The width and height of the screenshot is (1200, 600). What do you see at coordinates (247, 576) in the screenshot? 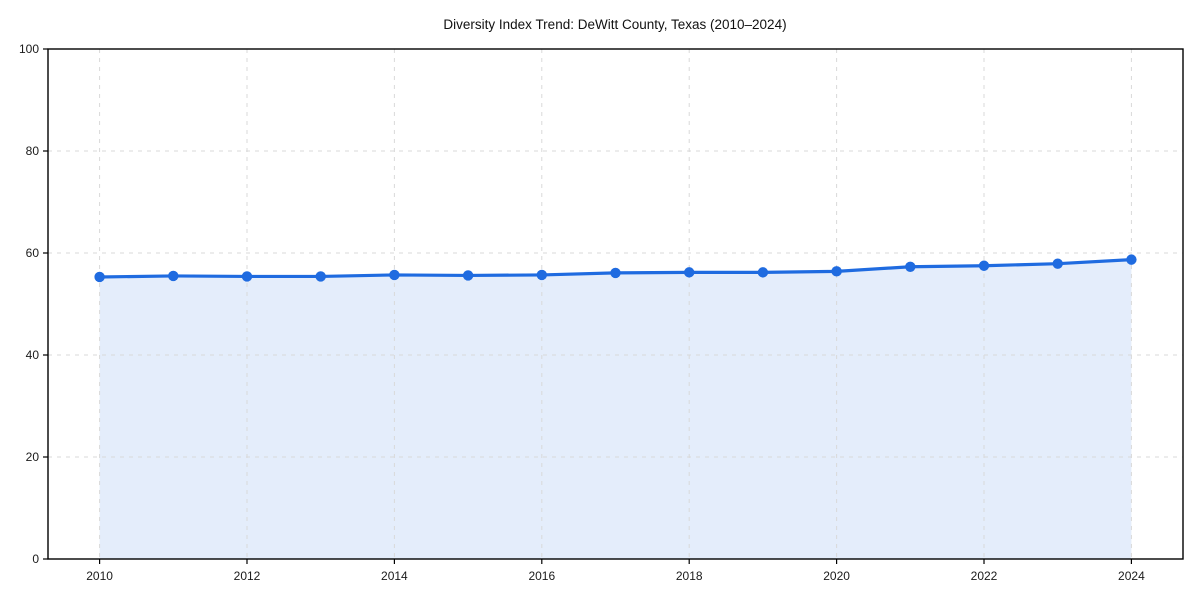
I see `x-tick-label: 2012` at bounding box center [247, 576].